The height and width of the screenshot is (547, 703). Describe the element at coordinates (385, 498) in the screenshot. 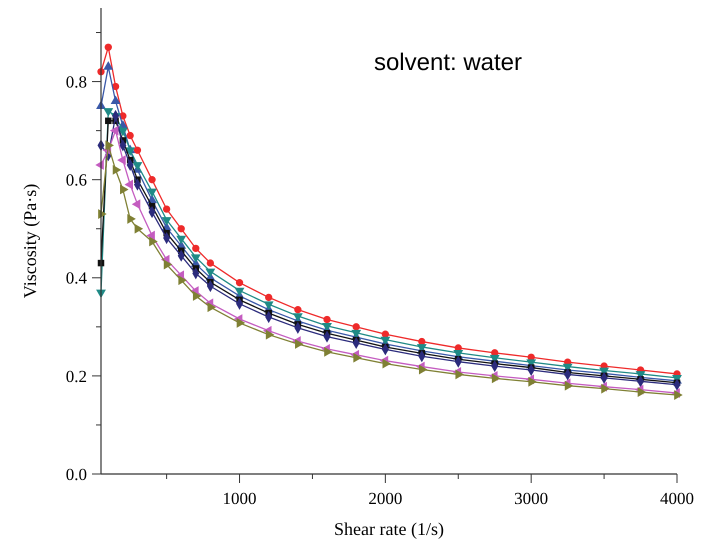

I see `x-tick-label: 2000` at that location.